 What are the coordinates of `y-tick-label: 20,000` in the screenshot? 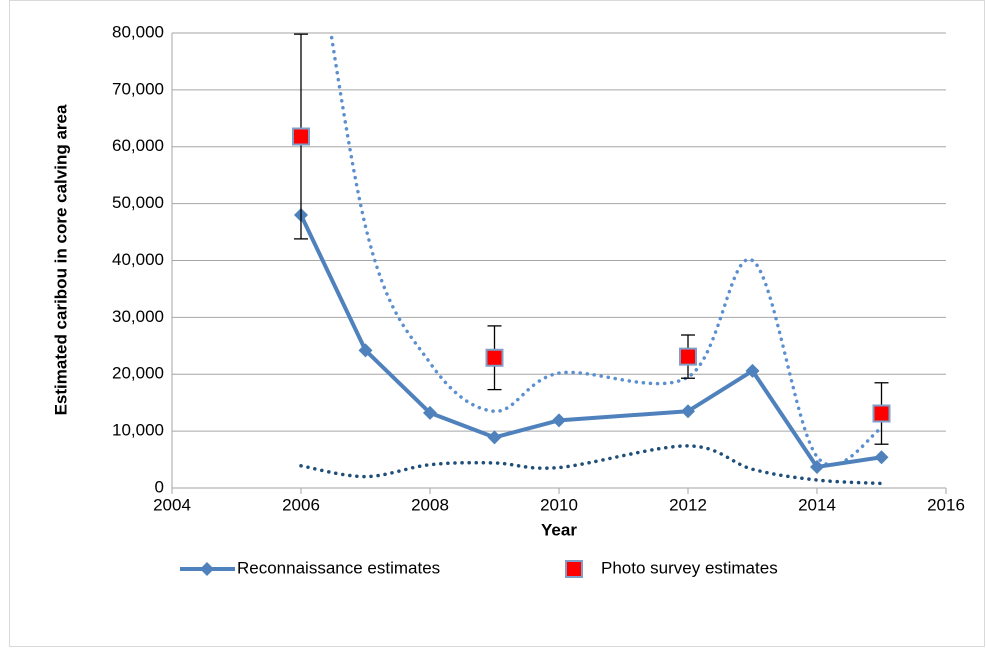 It's located at (138, 373).